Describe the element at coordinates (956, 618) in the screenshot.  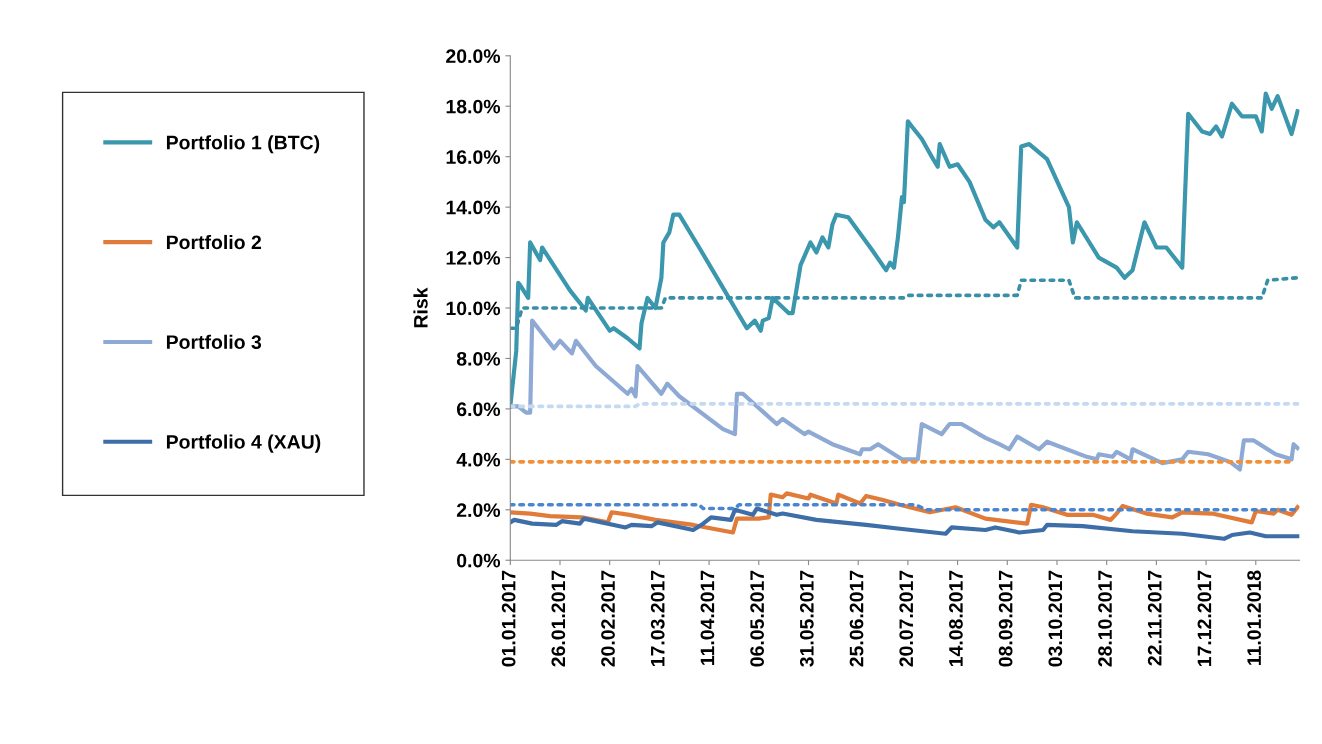
I see `x-tick-label: 14.08.2017` at that location.